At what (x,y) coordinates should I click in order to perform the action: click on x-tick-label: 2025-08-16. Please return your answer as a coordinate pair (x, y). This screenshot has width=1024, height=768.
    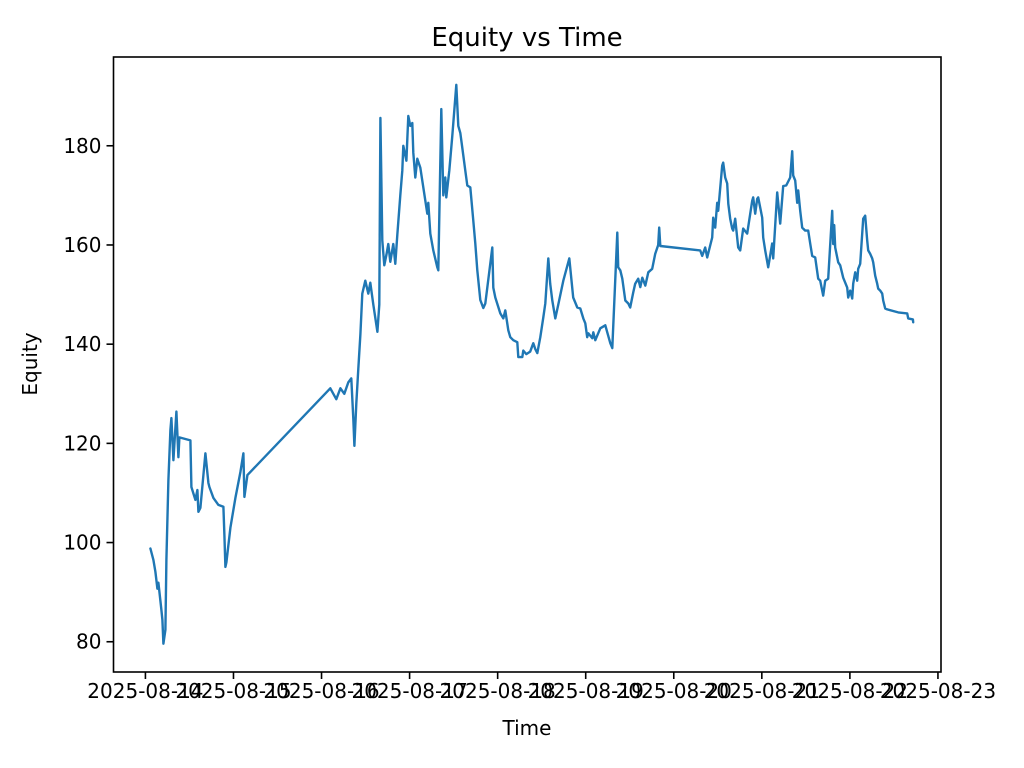
    Looking at the image, I should click on (321, 691).